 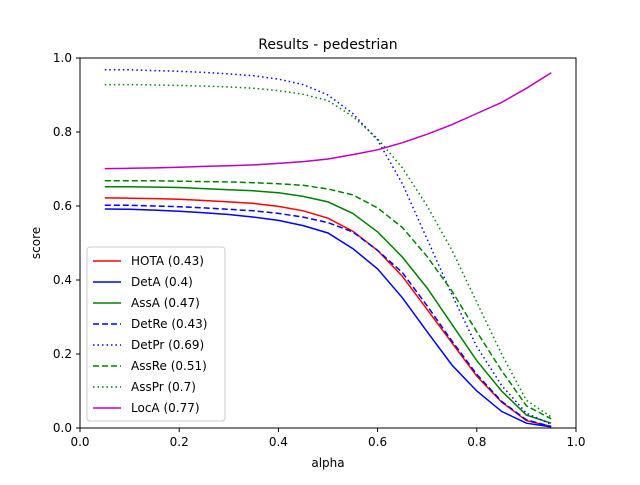 What do you see at coordinates (169, 324) in the screenshot?
I see `legend-label-3: DetRe (0.43)` at bounding box center [169, 324].